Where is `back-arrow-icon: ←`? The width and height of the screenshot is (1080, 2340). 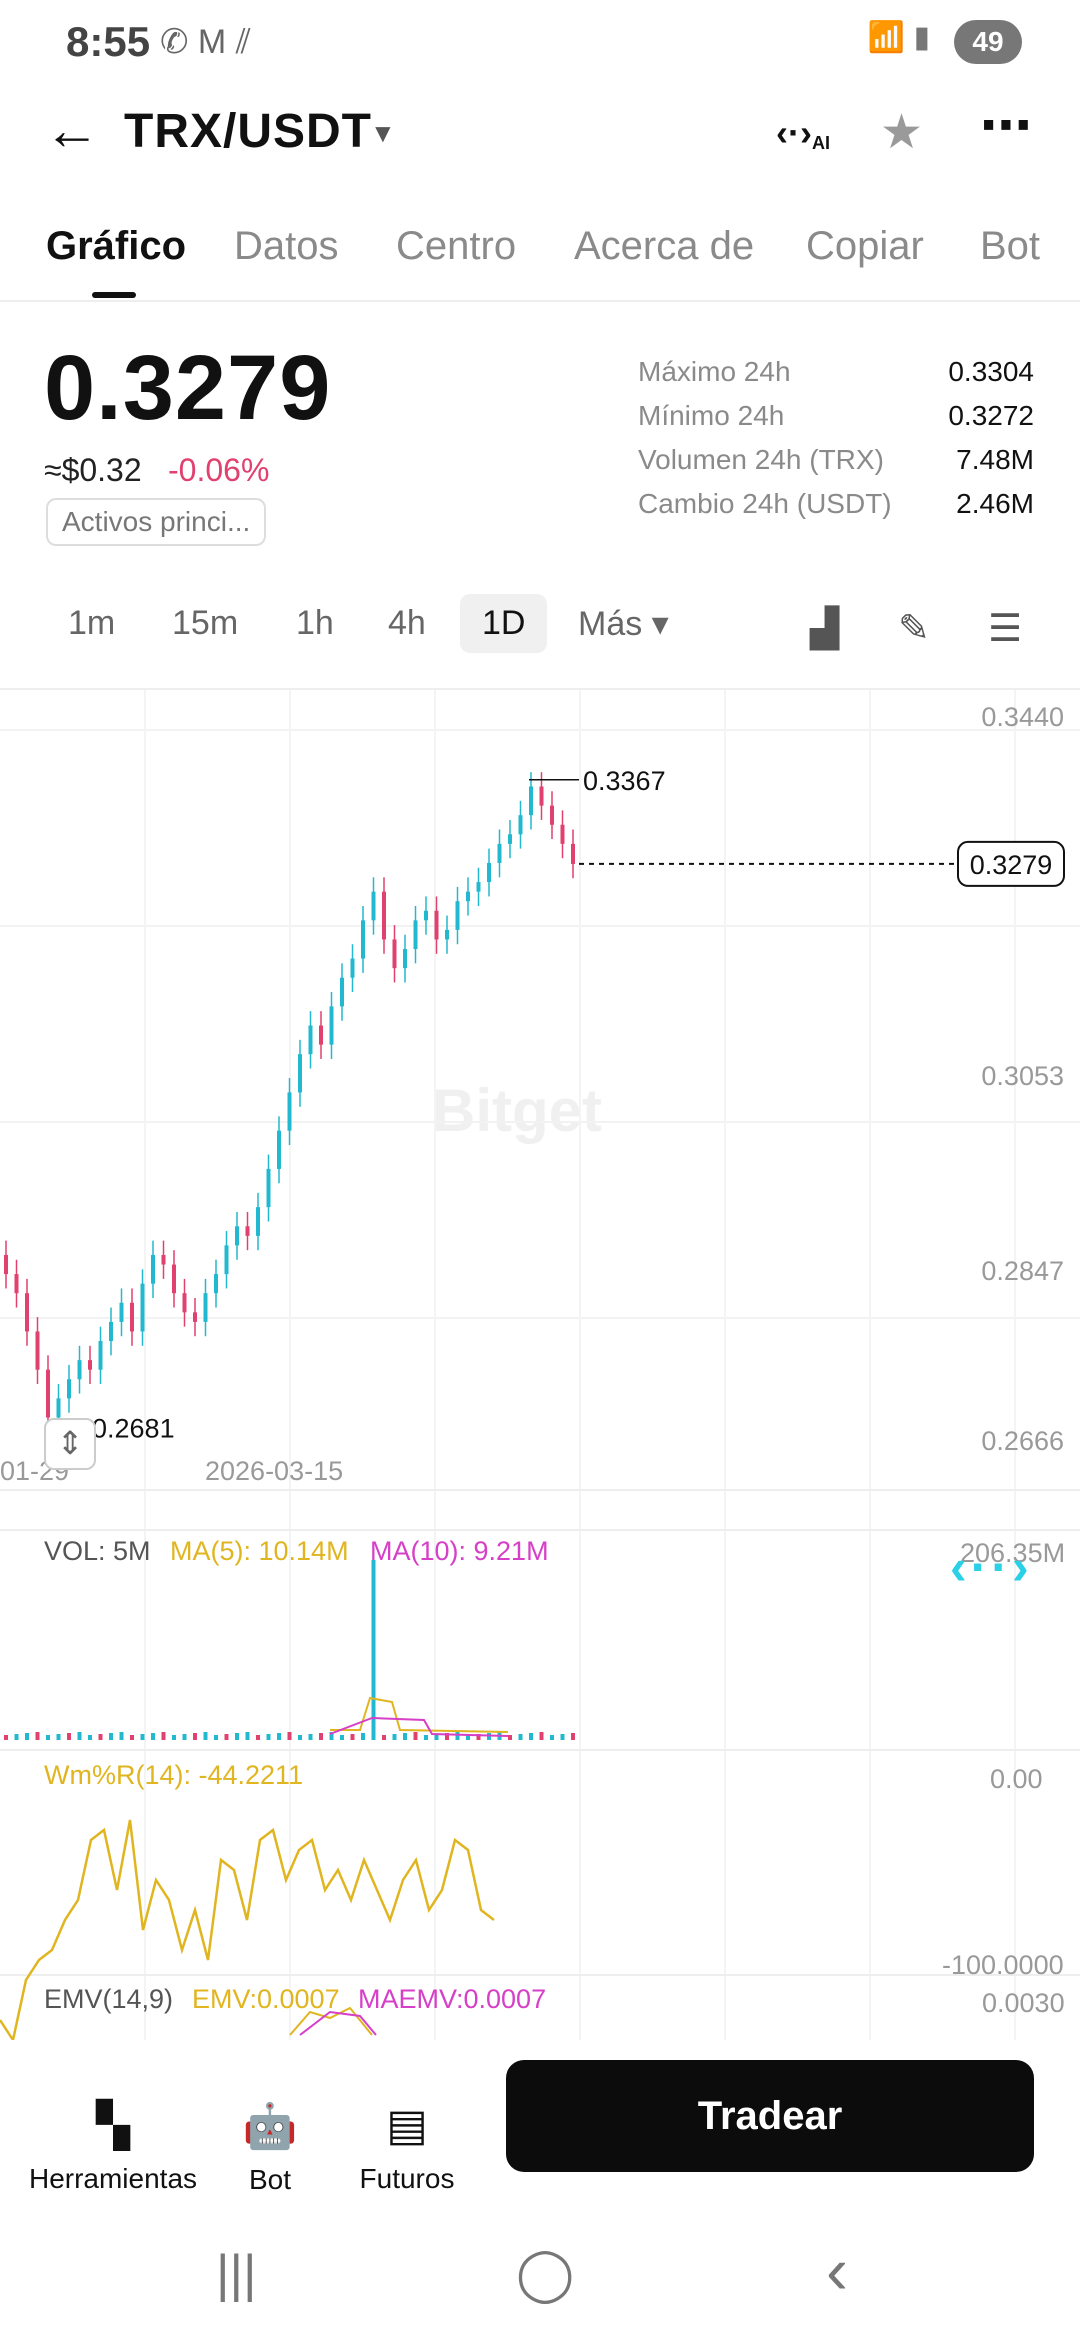
back-arrow-icon: ← is located at coordinates (72, 129).